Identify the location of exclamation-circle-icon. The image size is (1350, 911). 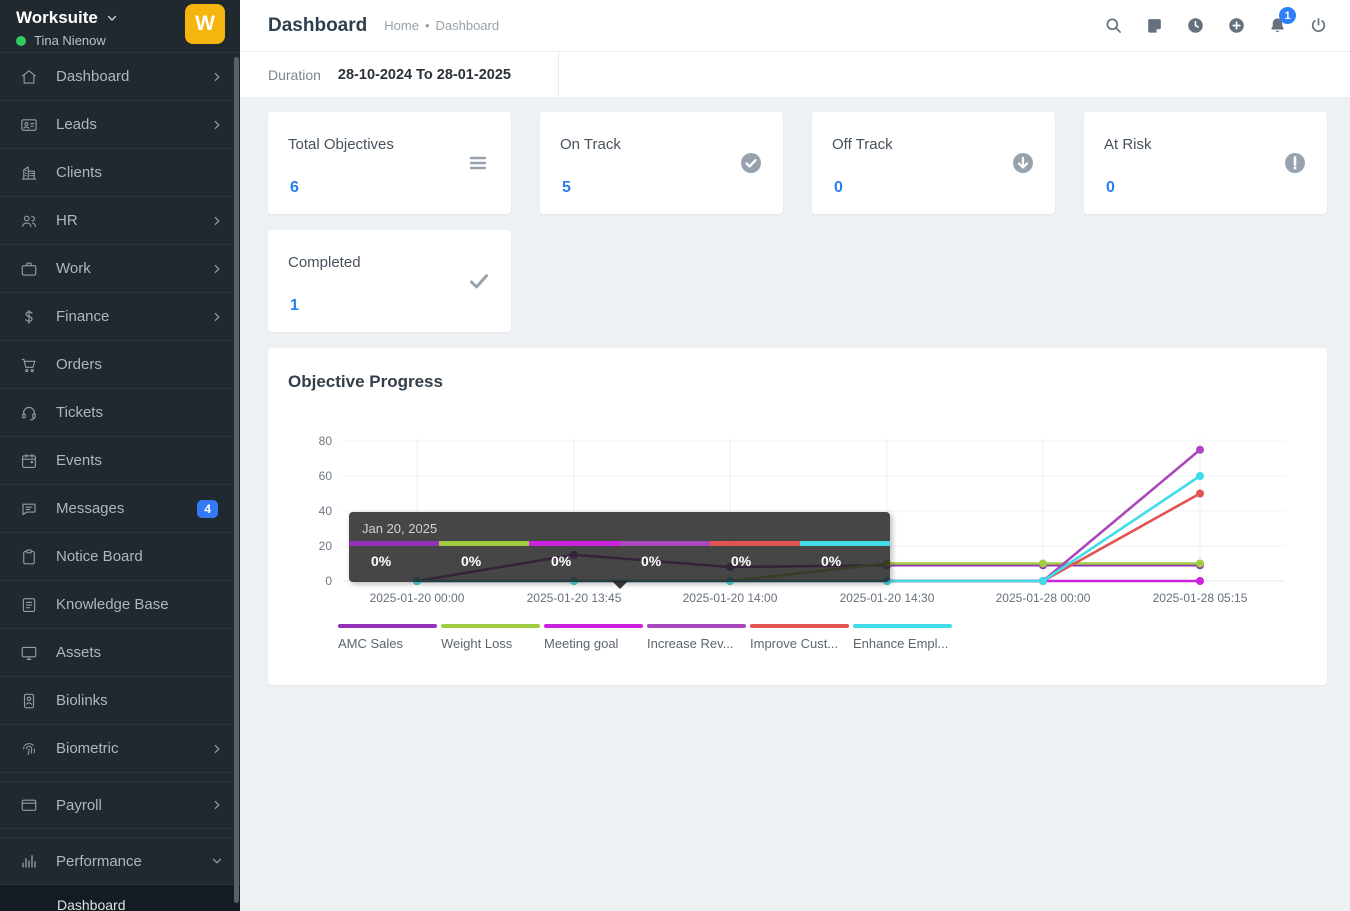
(1295, 163).